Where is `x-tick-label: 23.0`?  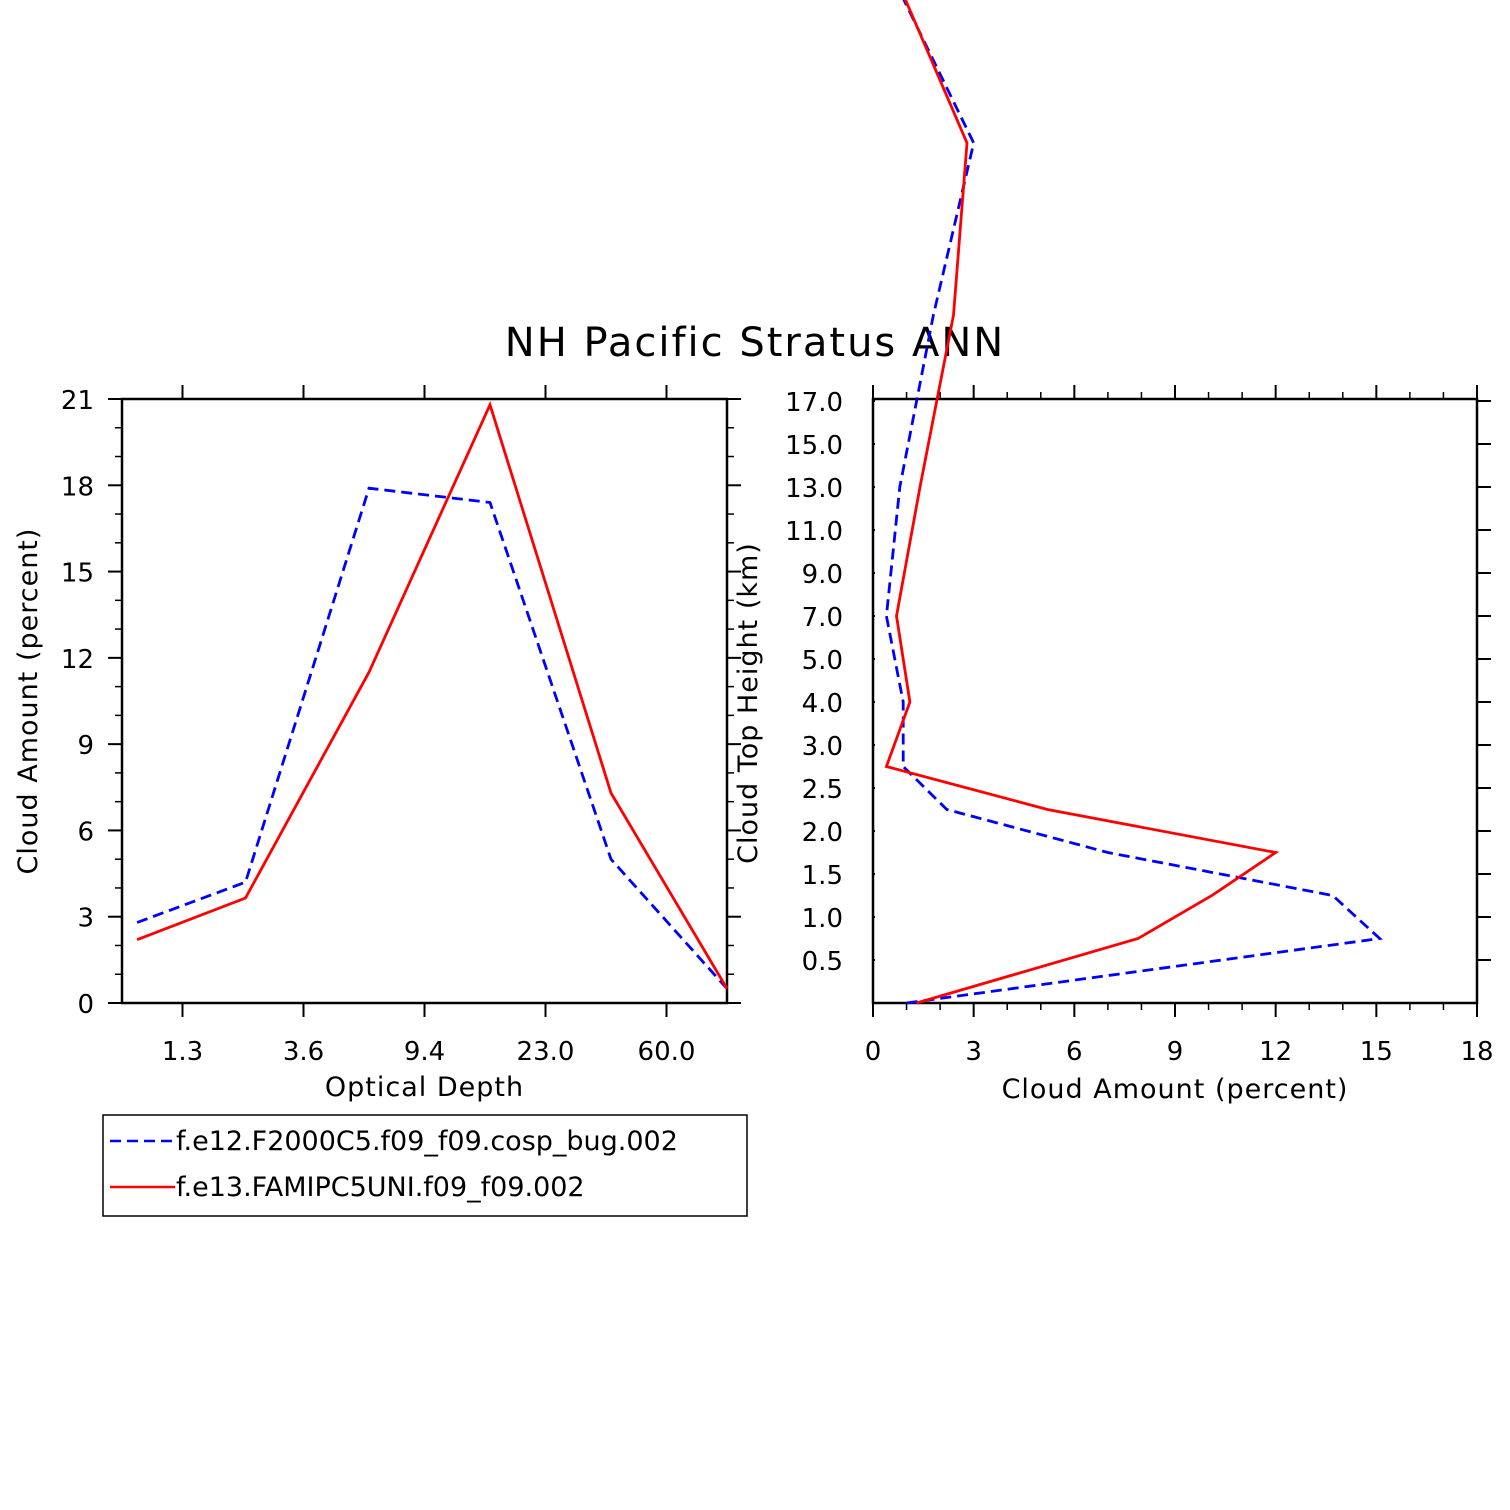 x-tick-label: 23.0 is located at coordinates (546, 1052).